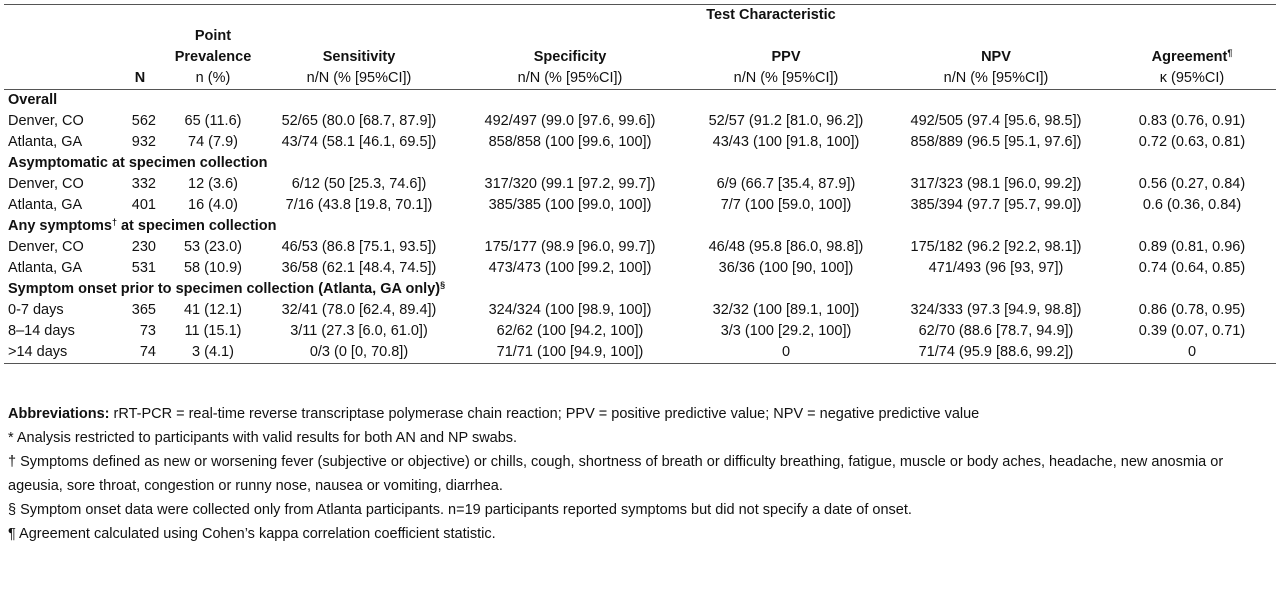 The image size is (1280, 600). I want to click on cell-npv: 317/323 (98.1 [96.0, 99.2]), so click(996, 184).